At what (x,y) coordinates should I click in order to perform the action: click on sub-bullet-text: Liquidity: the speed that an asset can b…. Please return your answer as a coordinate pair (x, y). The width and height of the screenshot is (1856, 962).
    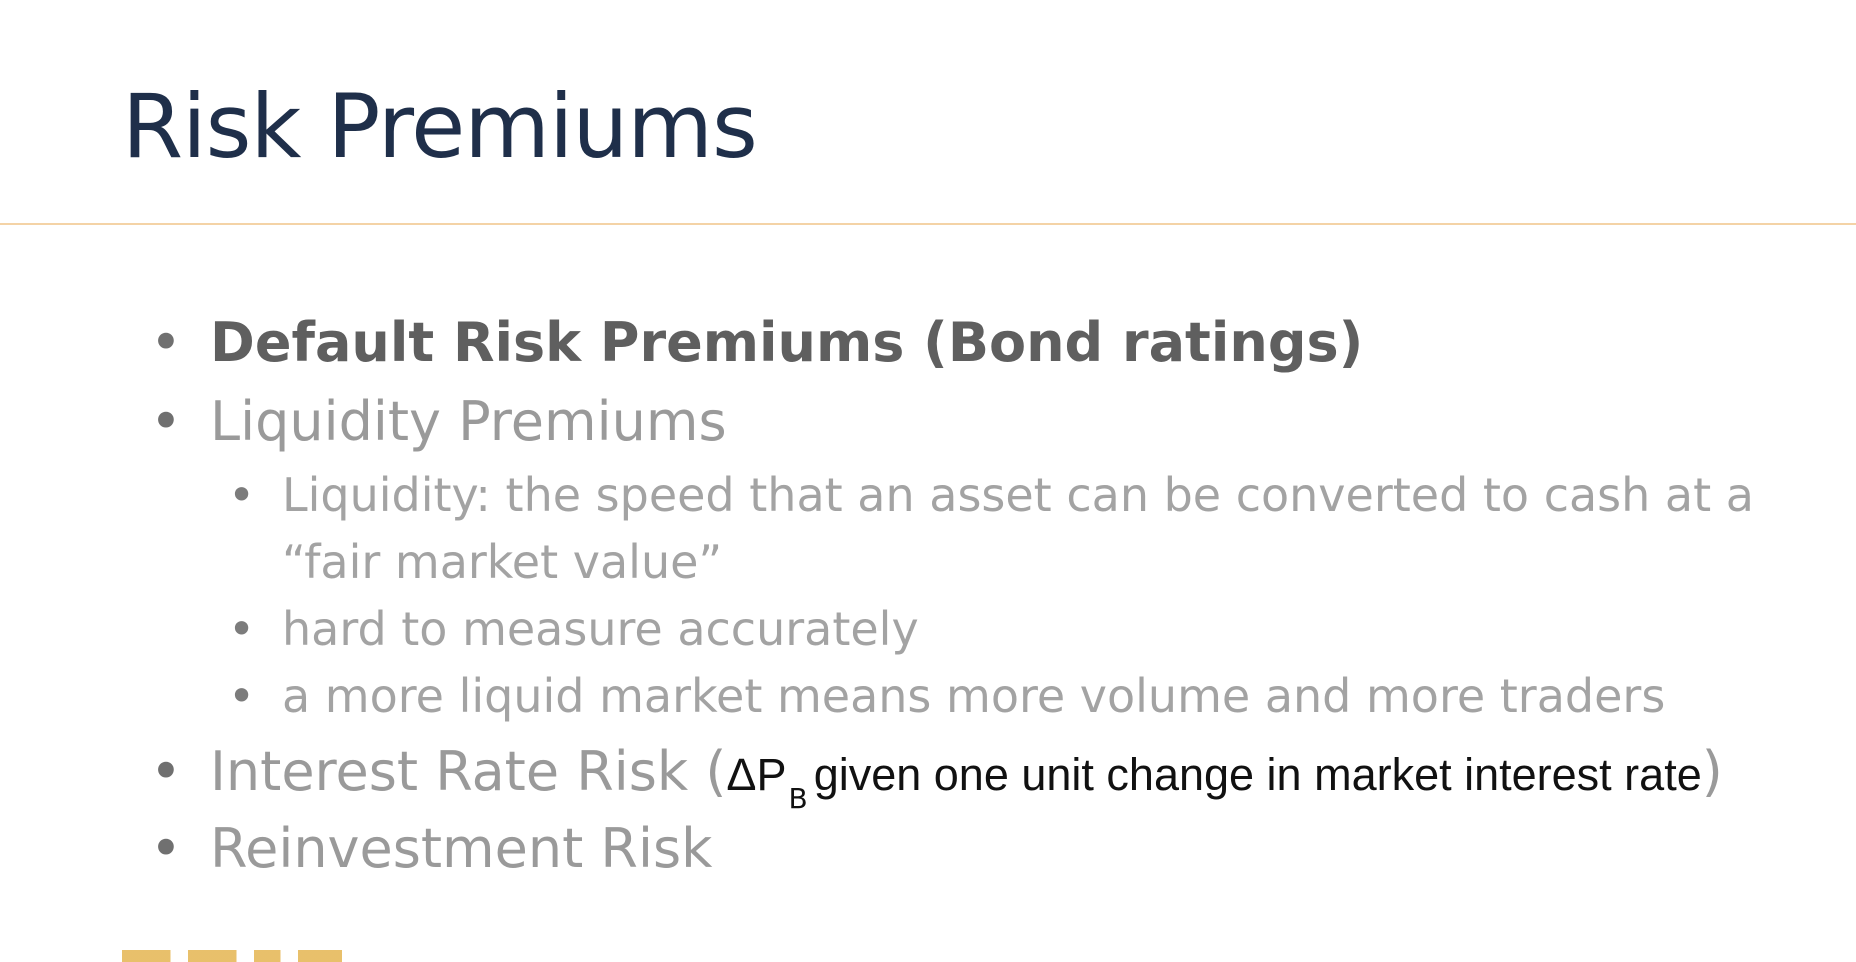
    Looking at the image, I should click on (1018, 528).